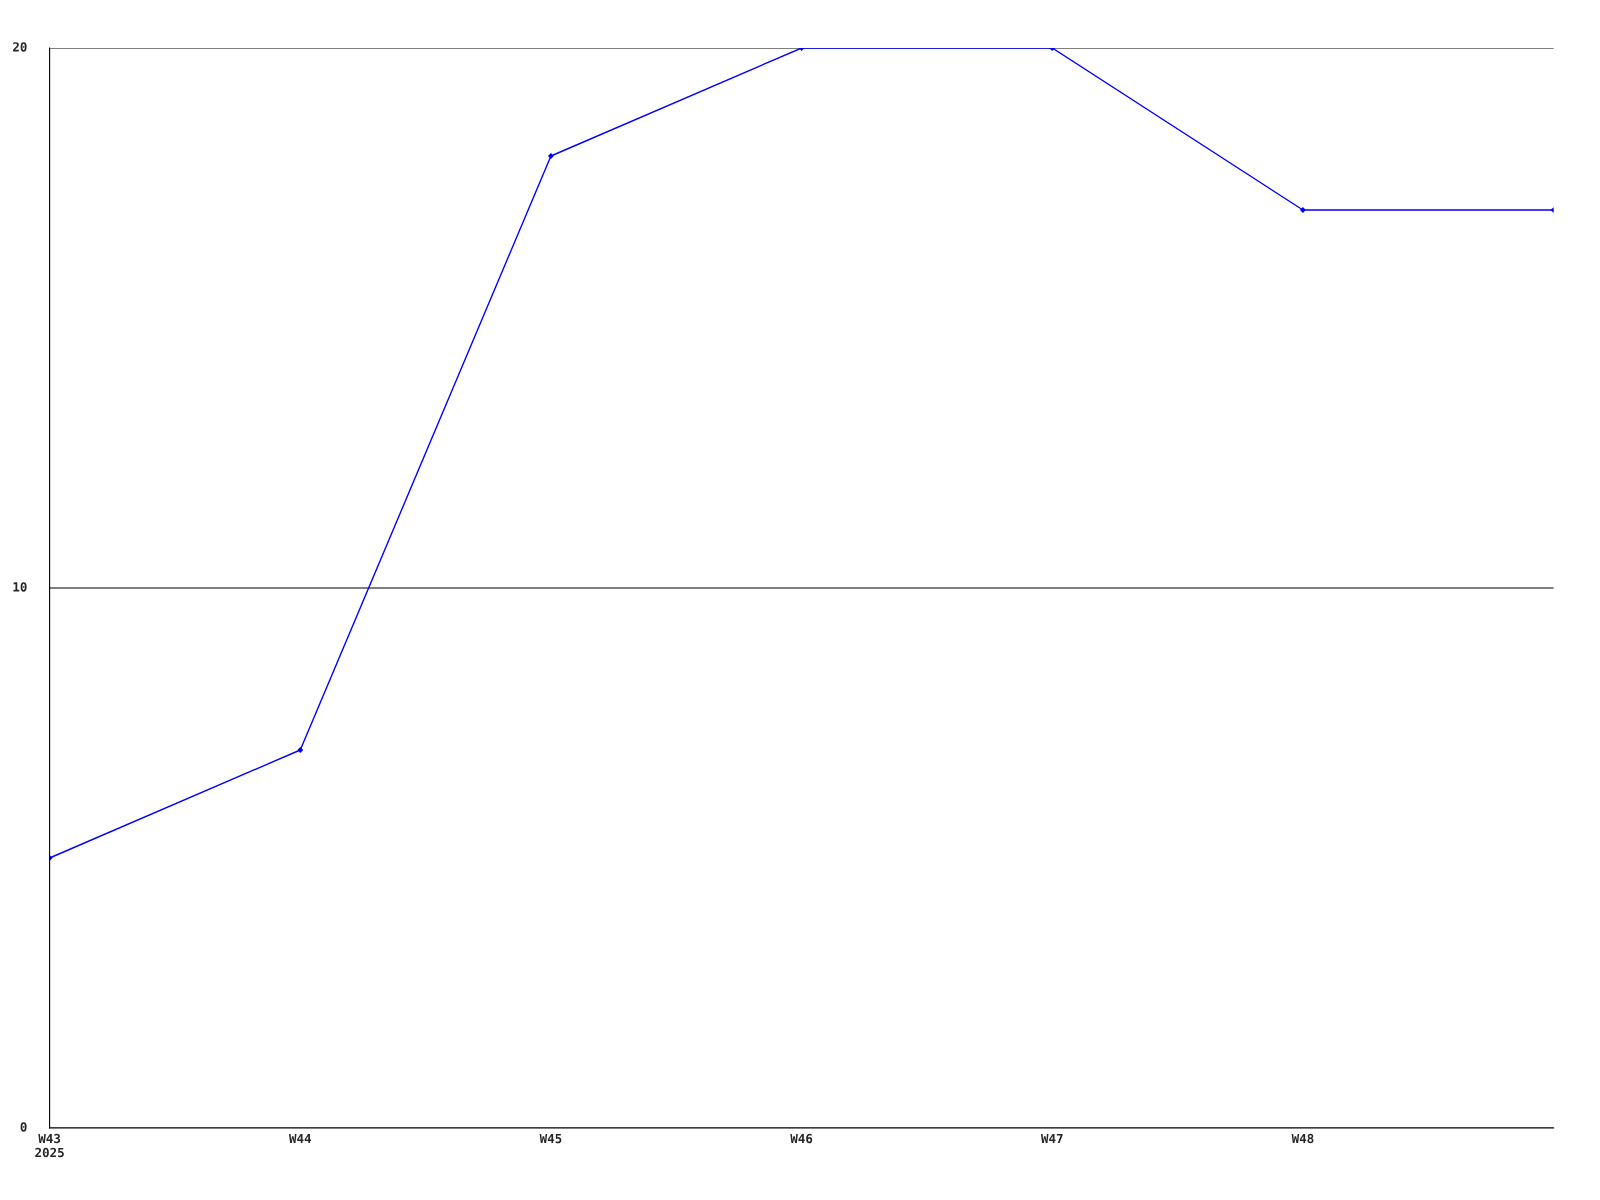 The height and width of the screenshot is (1200, 1600). I want to click on x-tick-label: W44, so click(299, 1138).